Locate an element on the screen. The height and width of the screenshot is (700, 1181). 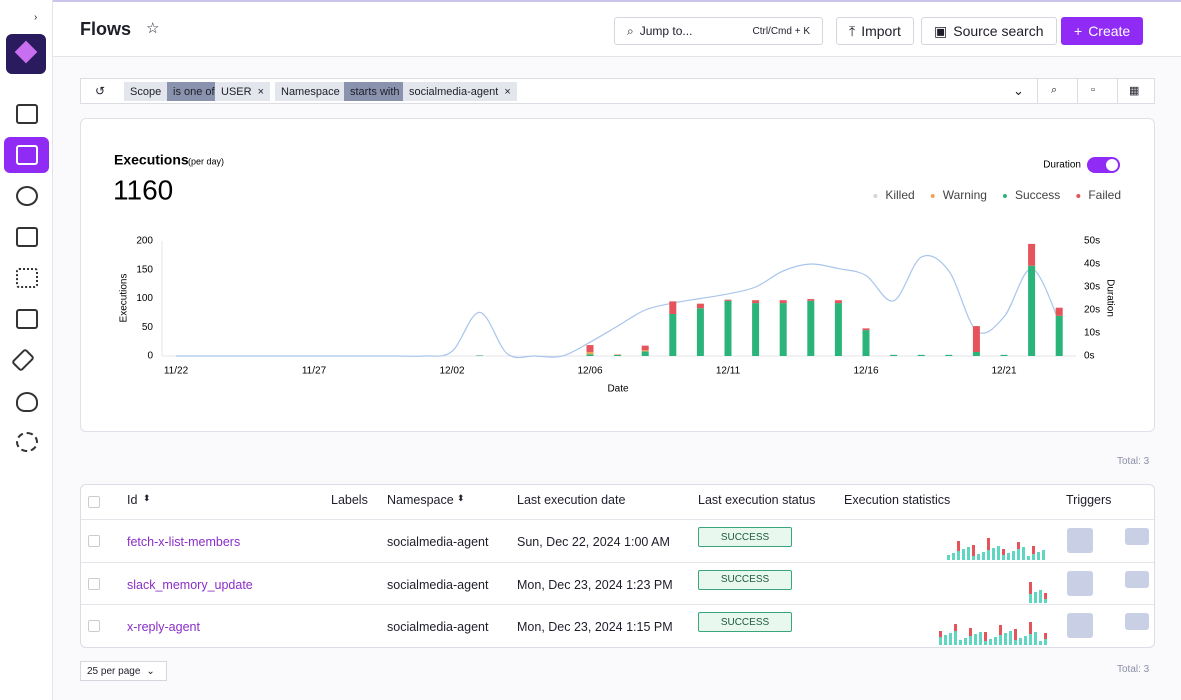
source-search-button: ▣ Source search is located at coordinates (989, 31).